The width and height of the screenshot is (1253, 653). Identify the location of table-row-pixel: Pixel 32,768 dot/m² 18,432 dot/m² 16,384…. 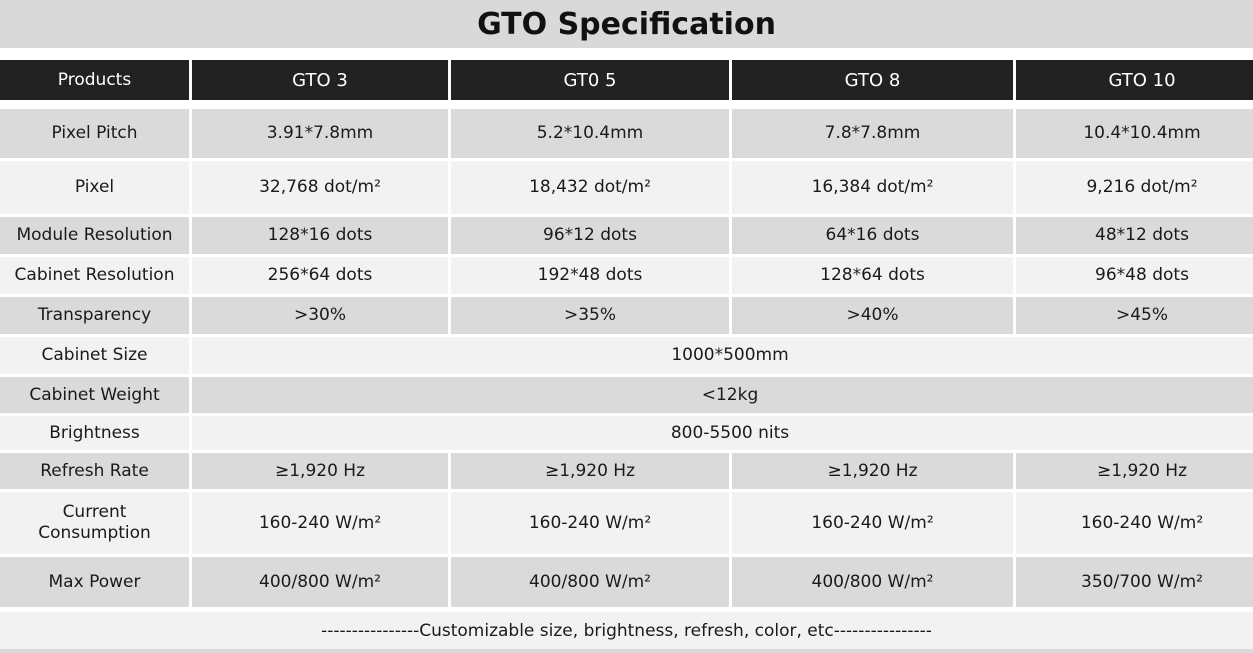
(626, 187).